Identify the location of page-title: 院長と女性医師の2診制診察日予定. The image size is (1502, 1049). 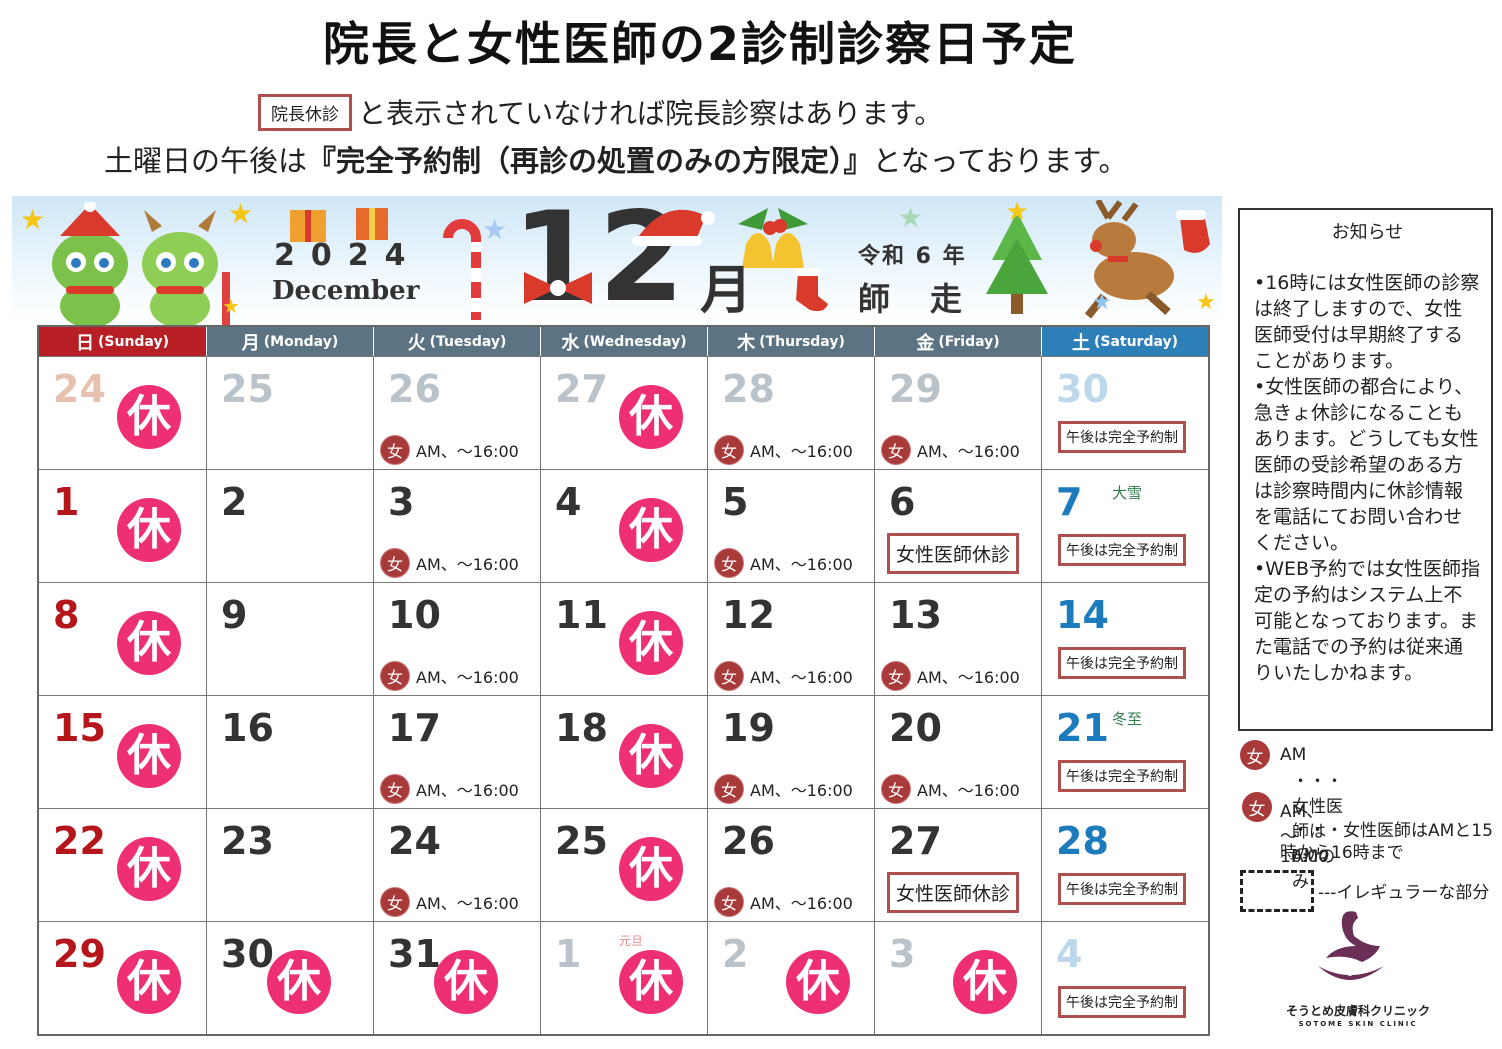
(699, 44).